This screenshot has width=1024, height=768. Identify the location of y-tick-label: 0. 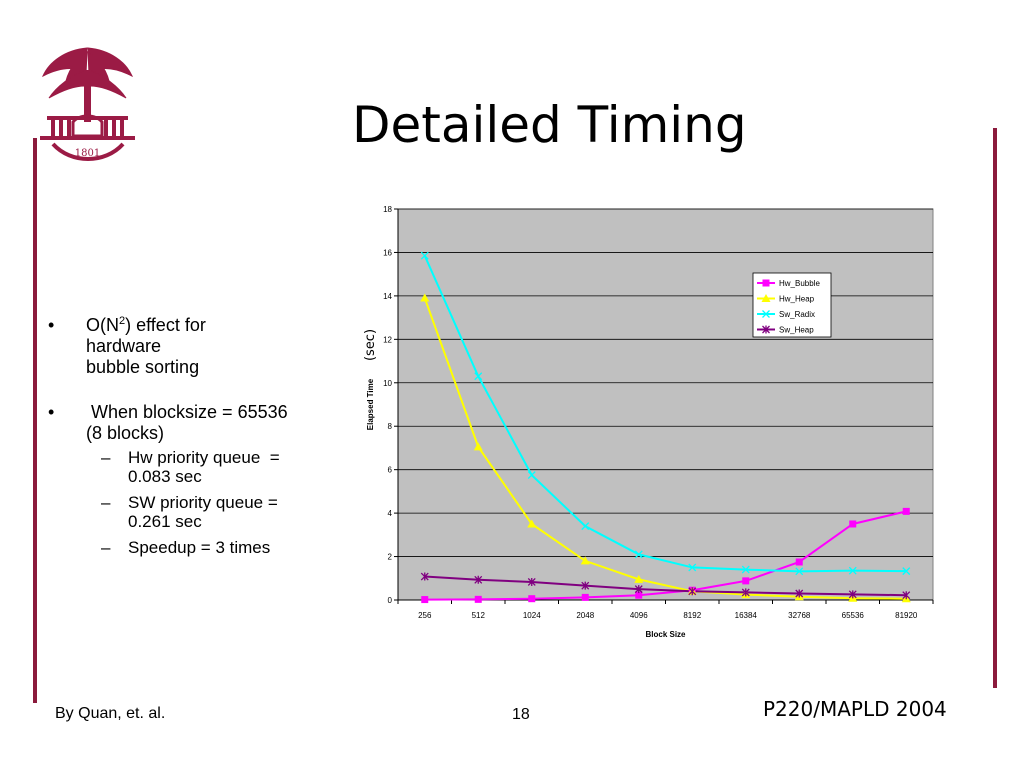
(390, 600).